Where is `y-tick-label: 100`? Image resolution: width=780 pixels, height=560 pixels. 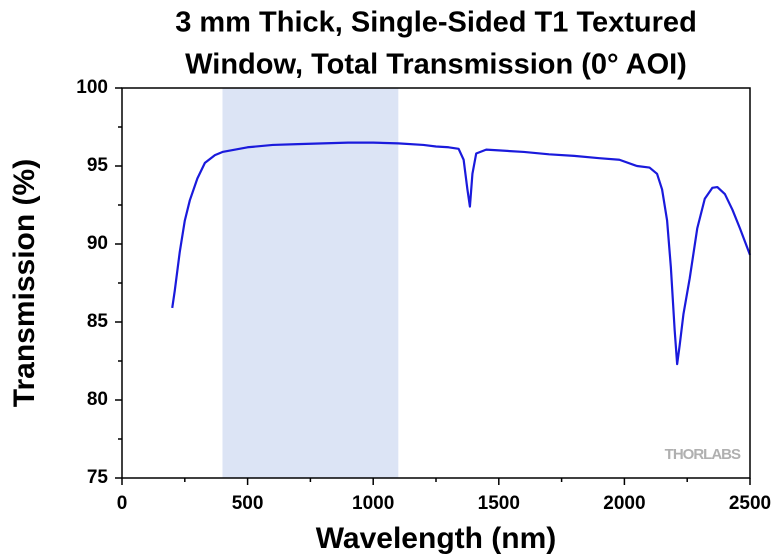 y-tick-label: 100 is located at coordinates (92, 87).